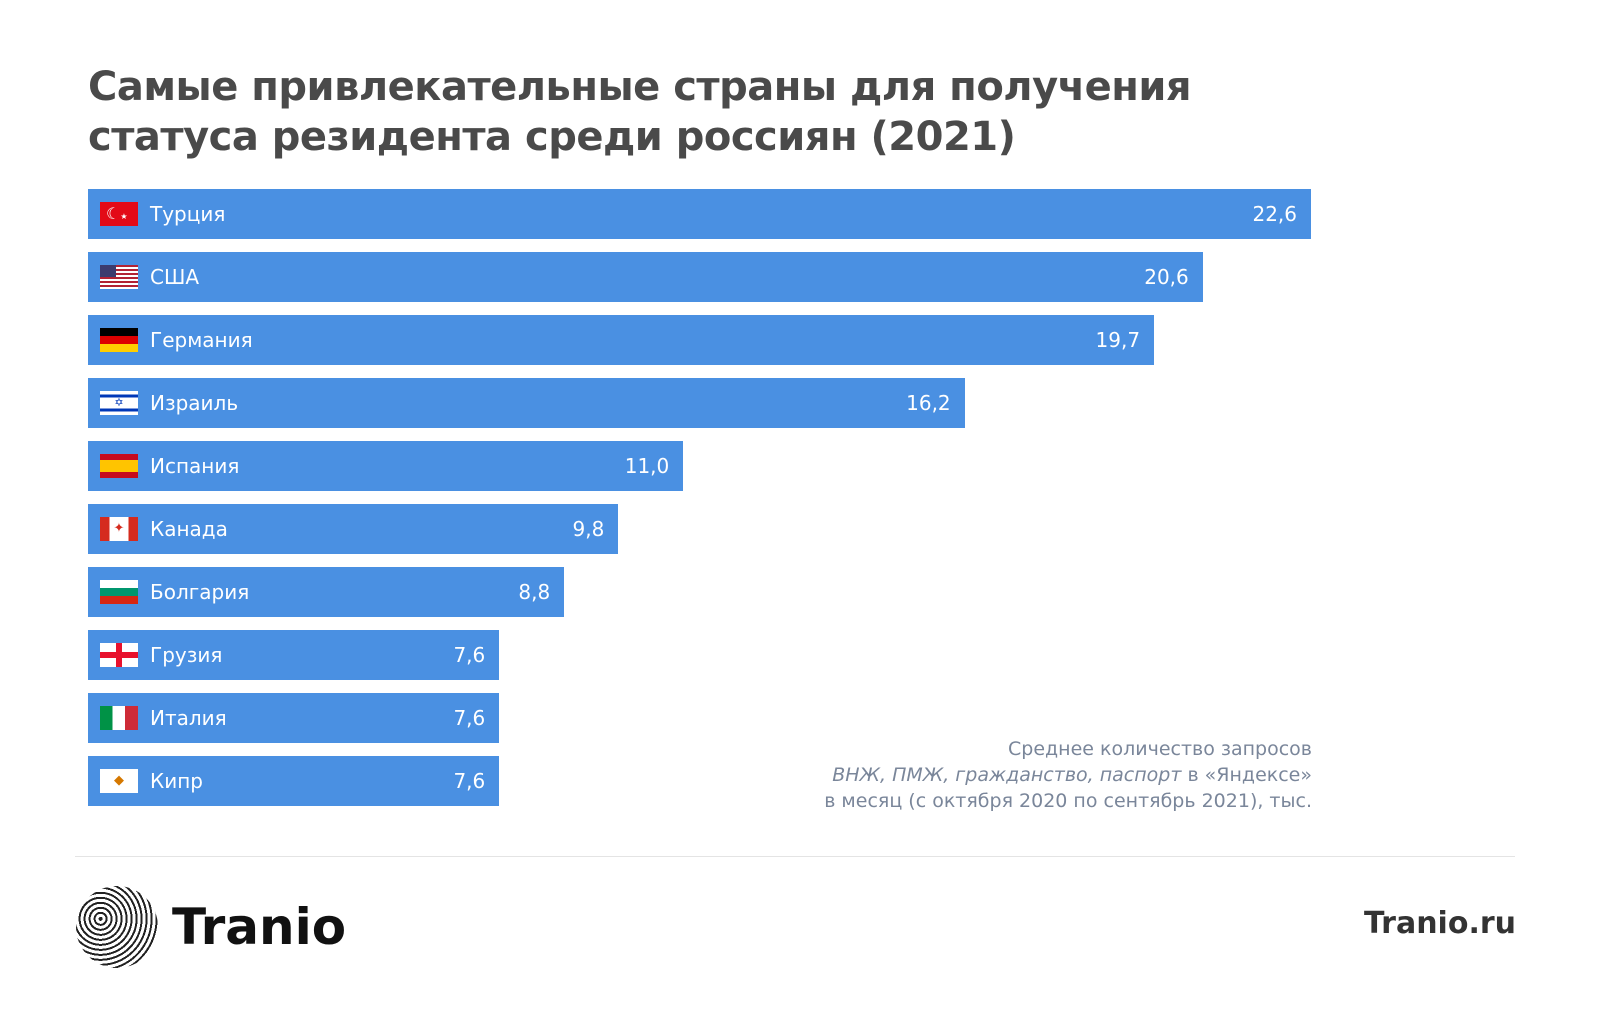 The width and height of the screenshot is (1600, 1027). I want to click on bar-label: Канада, so click(189, 529).